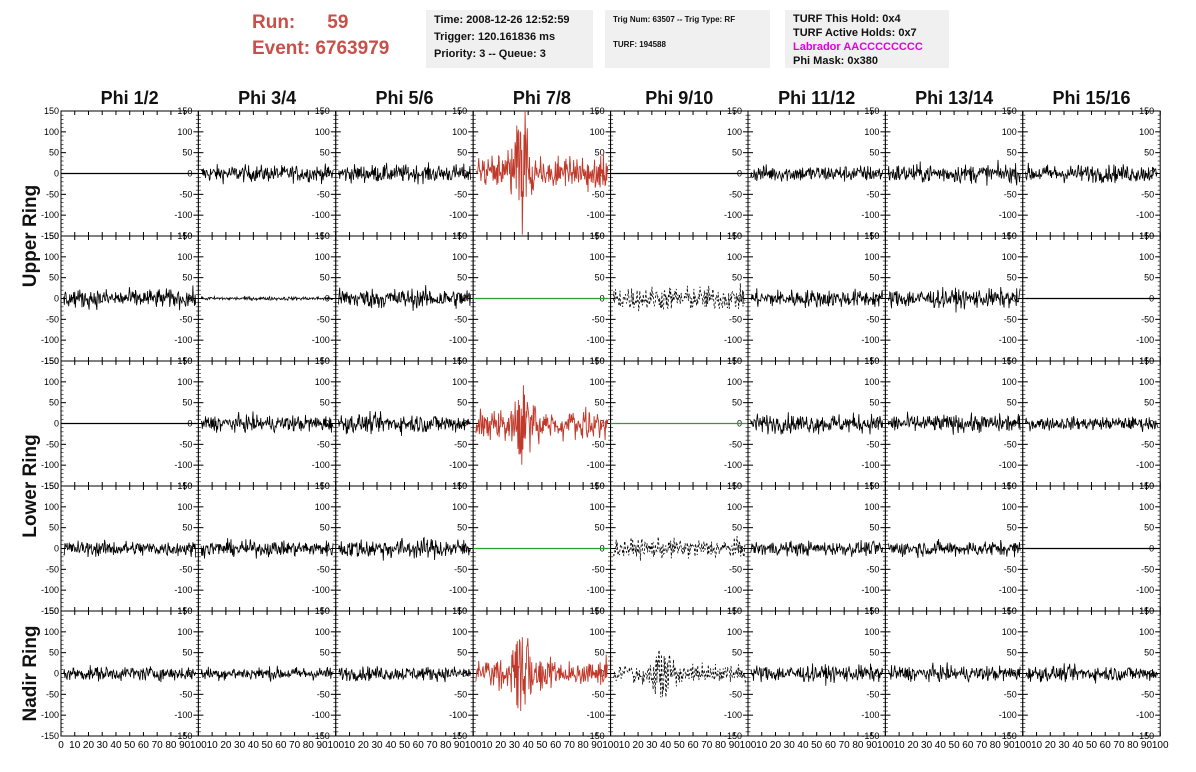 The height and width of the screenshot is (772, 1196). Describe the element at coordinates (693, 745) in the screenshot. I see `x-tick-label: 60` at that location.